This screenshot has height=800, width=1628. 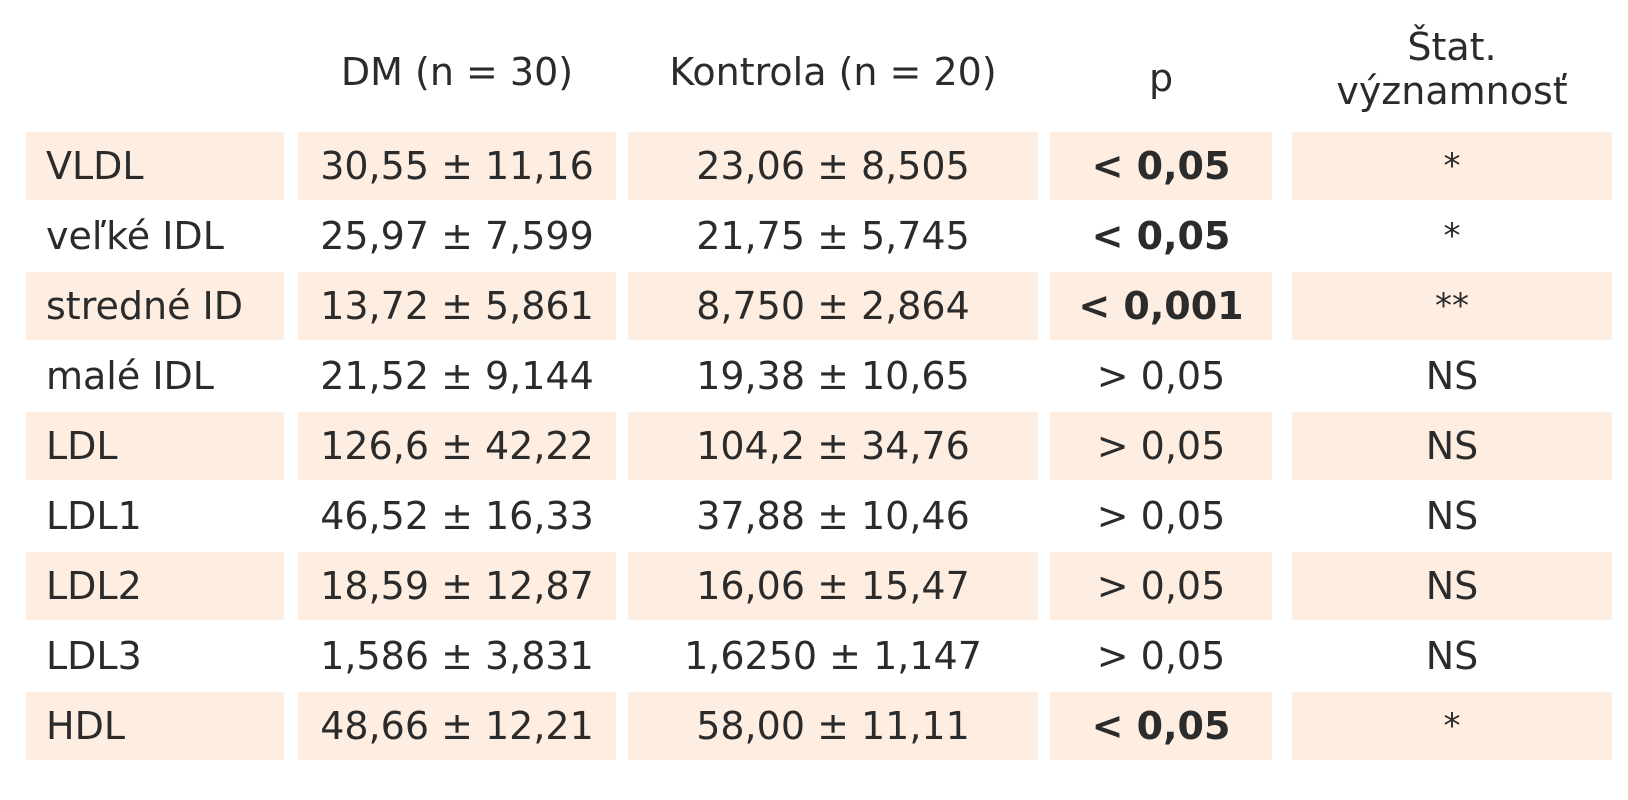 I want to click on cell-kontrola: 104,2 ± 34,76, so click(x=833, y=446).